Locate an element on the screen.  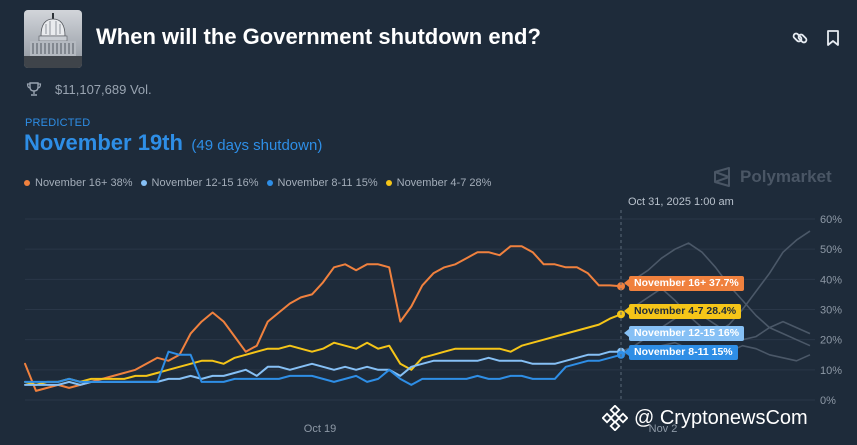
volume-text: $11,107,689 Vol. is located at coordinates (103, 89).